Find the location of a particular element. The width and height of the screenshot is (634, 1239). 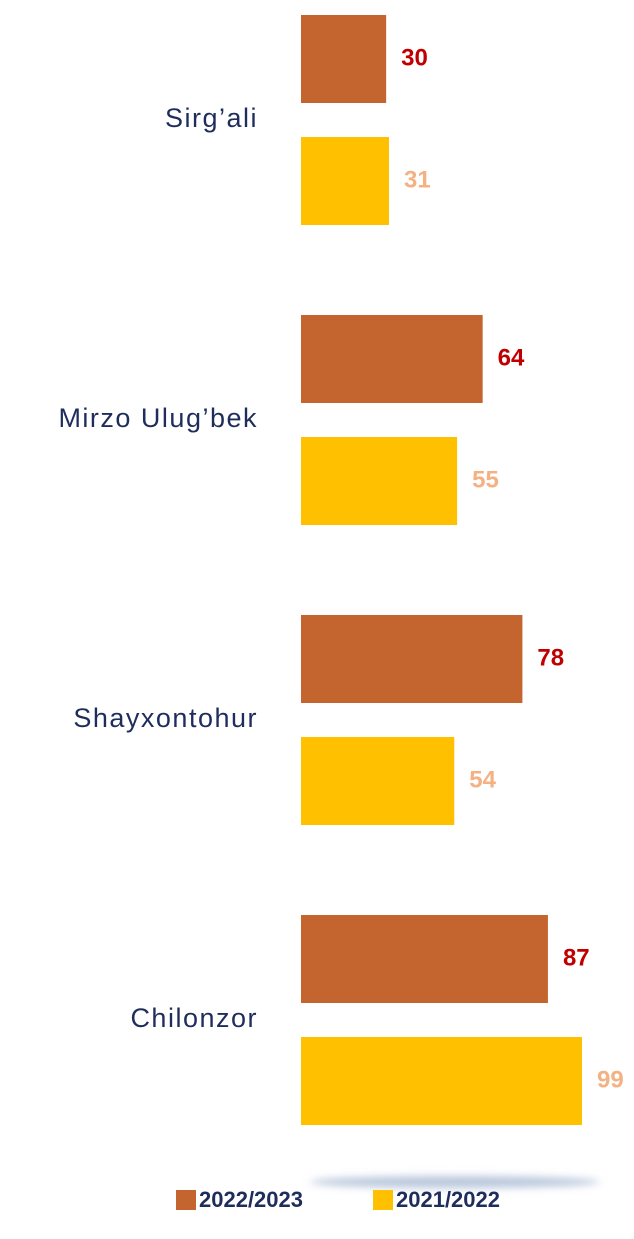

value-label: 54 is located at coordinates (482, 779).